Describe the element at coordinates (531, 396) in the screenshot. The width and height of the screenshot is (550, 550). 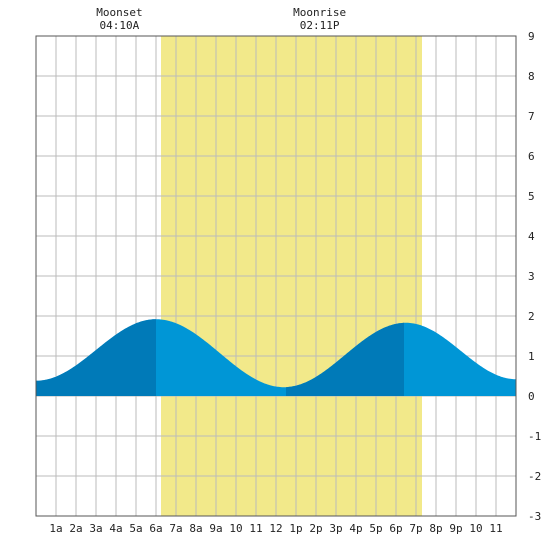
I see `y-tick-label: 0` at that location.